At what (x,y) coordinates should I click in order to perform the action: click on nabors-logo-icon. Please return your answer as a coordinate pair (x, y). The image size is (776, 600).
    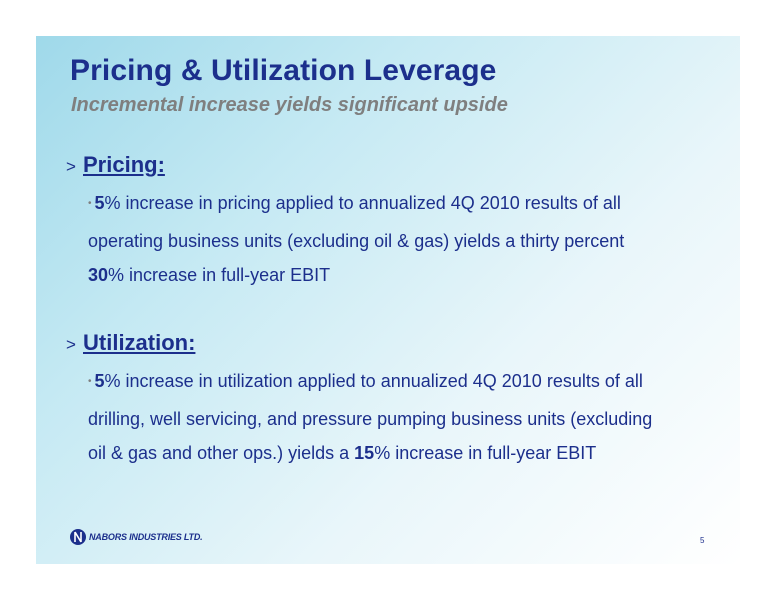
    Looking at the image, I should click on (78, 537).